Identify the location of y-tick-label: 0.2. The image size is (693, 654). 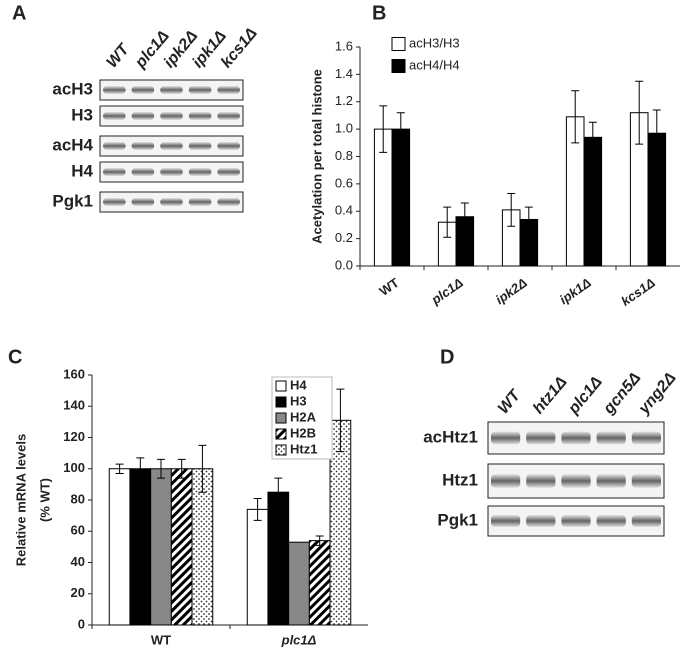
(344, 237).